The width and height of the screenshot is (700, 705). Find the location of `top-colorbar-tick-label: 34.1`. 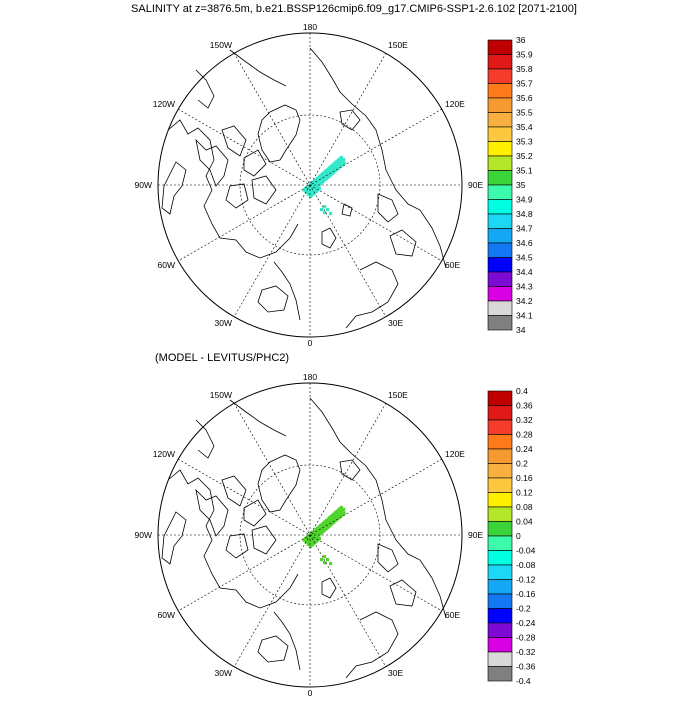

top-colorbar-tick-label: 34.1 is located at coordinates (524, 316).